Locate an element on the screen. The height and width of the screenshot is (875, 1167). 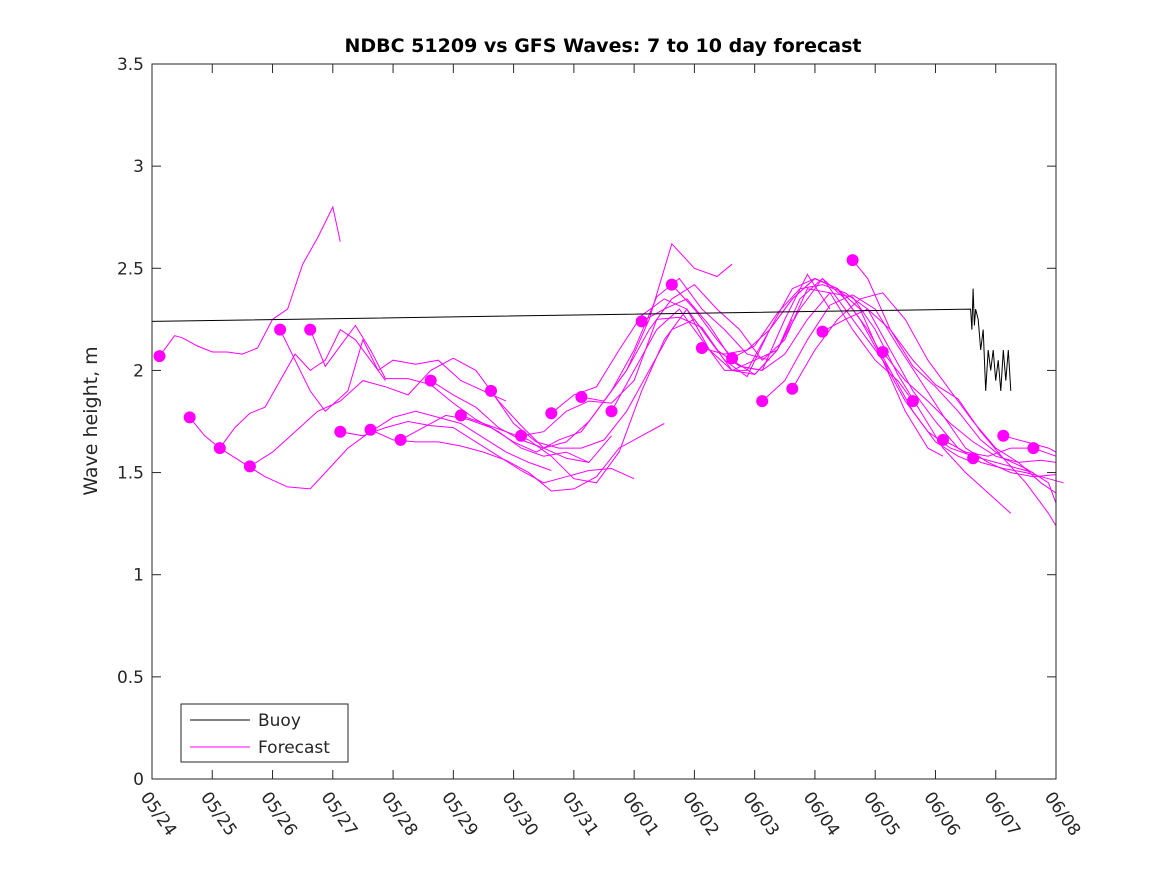
legend-forecast-label: Forecast is located at coordinates (294, 748).